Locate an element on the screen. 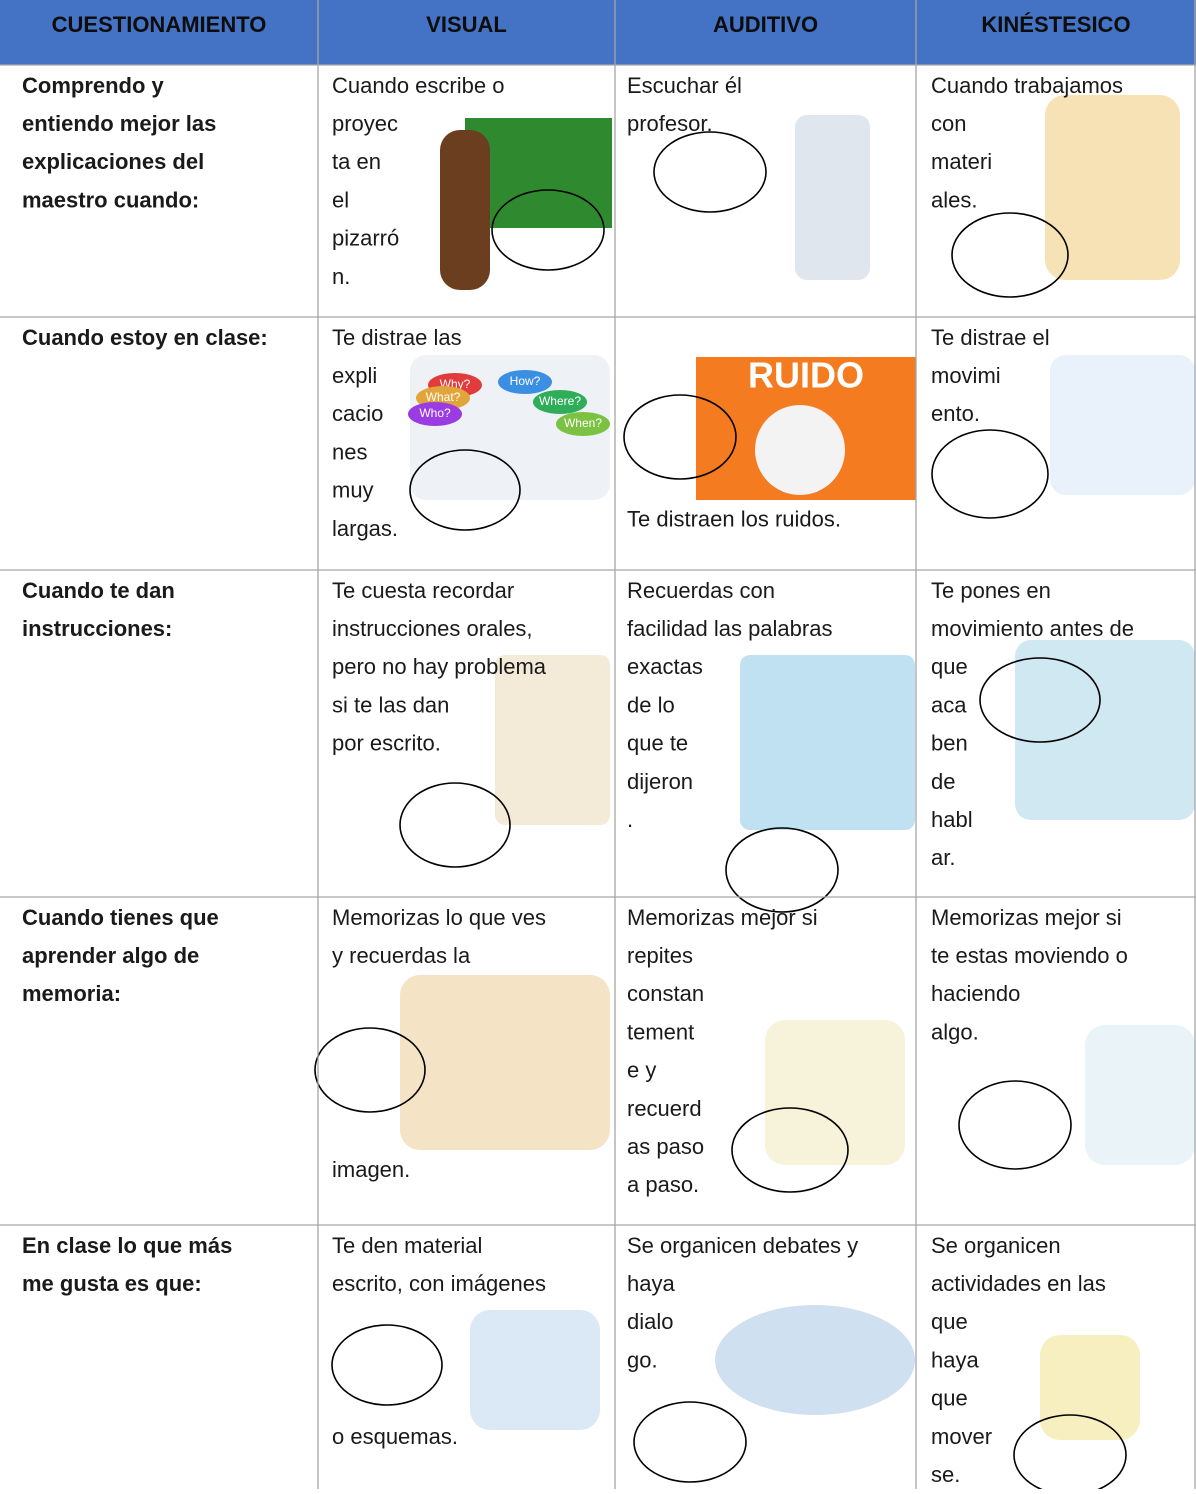 The height and width of the screenshot is (1494, 1196). column-header: KINÉSTESICO is located at coordinates (1055, 24).